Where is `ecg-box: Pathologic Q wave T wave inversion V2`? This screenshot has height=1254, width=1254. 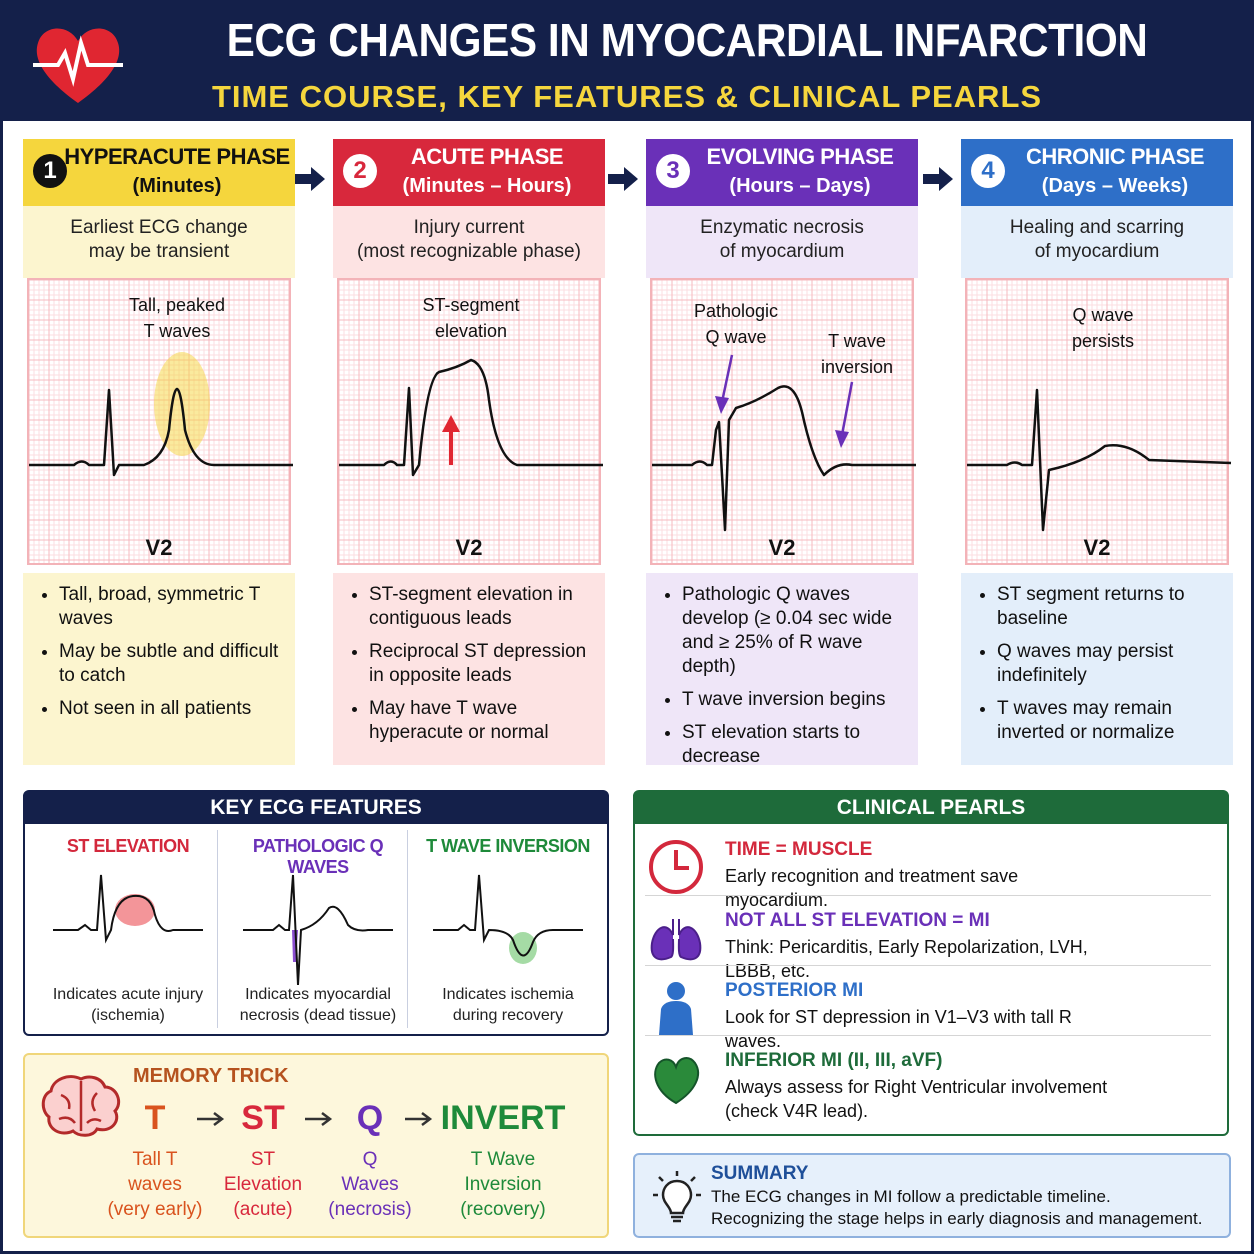 ecg-box: Pathologic Q wave T wave inversion V2 is located at coordinates (783, 421).